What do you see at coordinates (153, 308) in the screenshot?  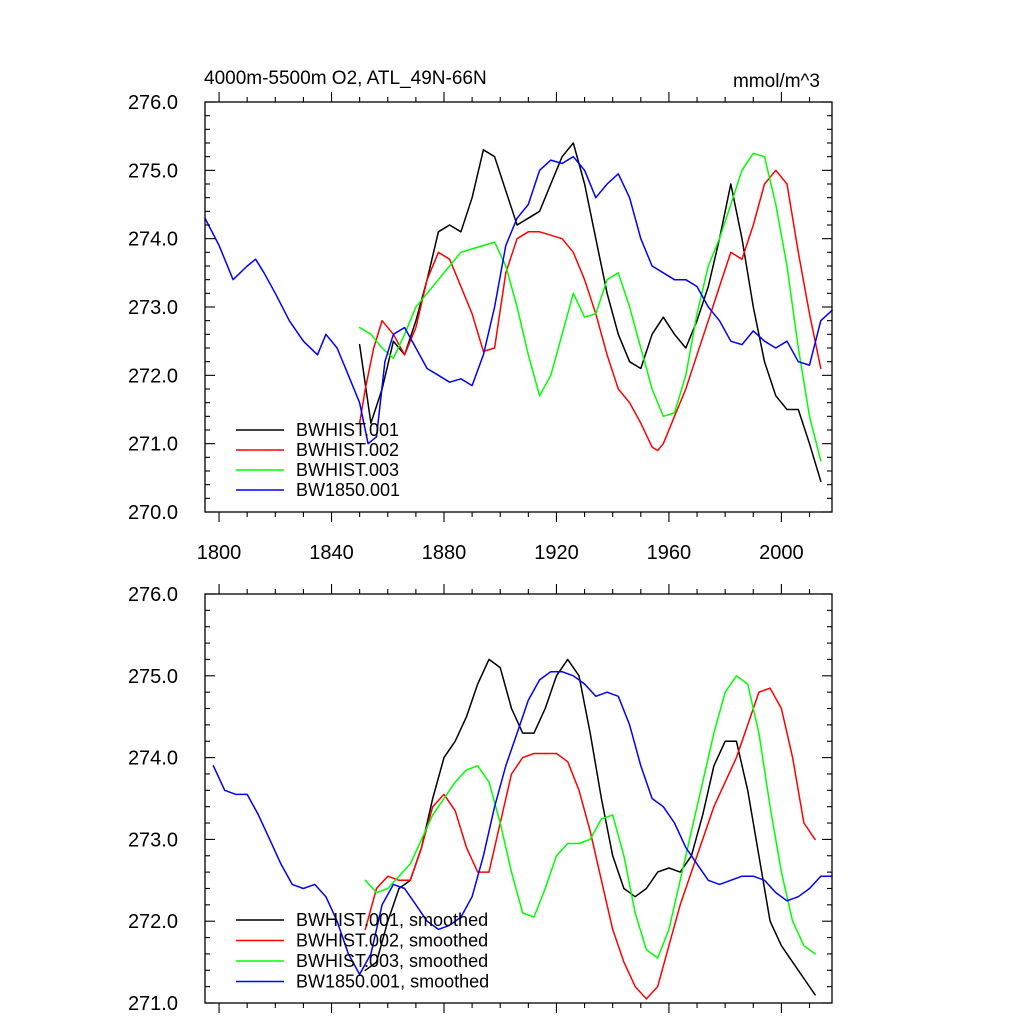 I see `top-y-tick-label: 273.0` at bounding box center [153, 308].